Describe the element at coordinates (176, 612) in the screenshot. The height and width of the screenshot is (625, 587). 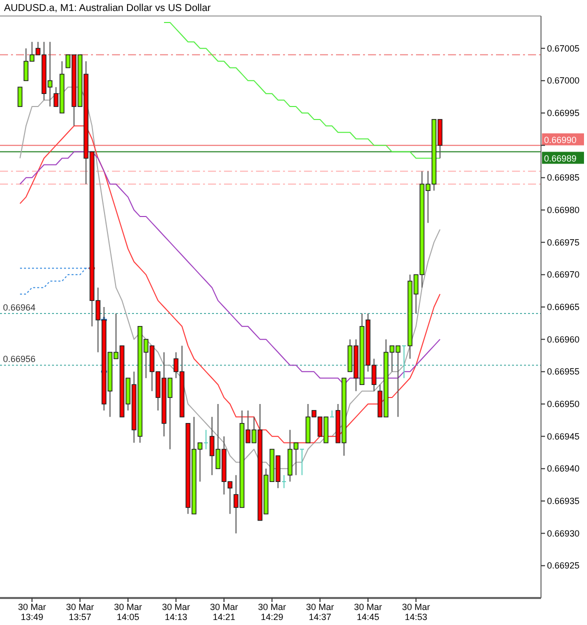
I see `x-tick-label: 30 Mar 14:13` at that location.